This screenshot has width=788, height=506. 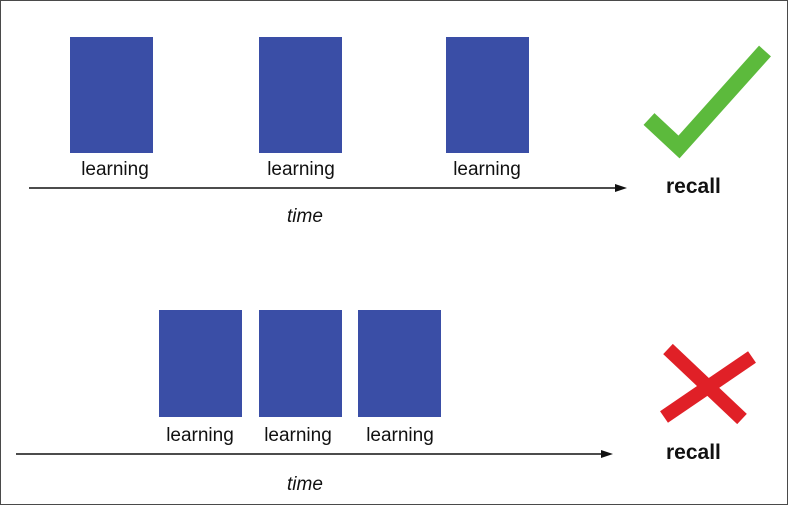 I want to click on check-icon, so click(x=707, y=102).